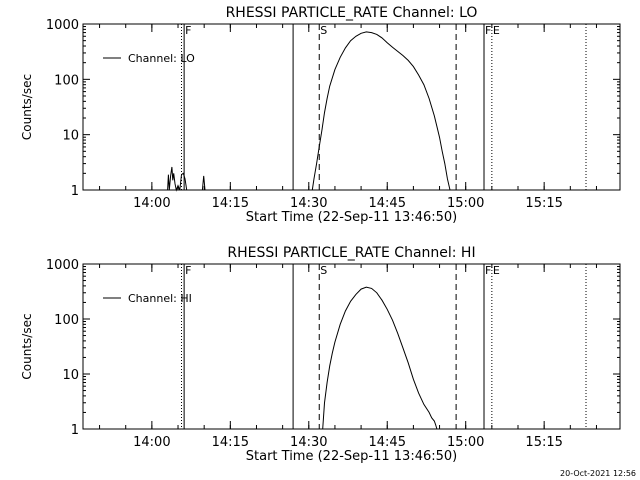 This screenshot has height=480, width=640. What do you see at coordinates (160, 298) in the screenshot?
I see `legend-label: Channel: HI` at bounding box center [160, 298].